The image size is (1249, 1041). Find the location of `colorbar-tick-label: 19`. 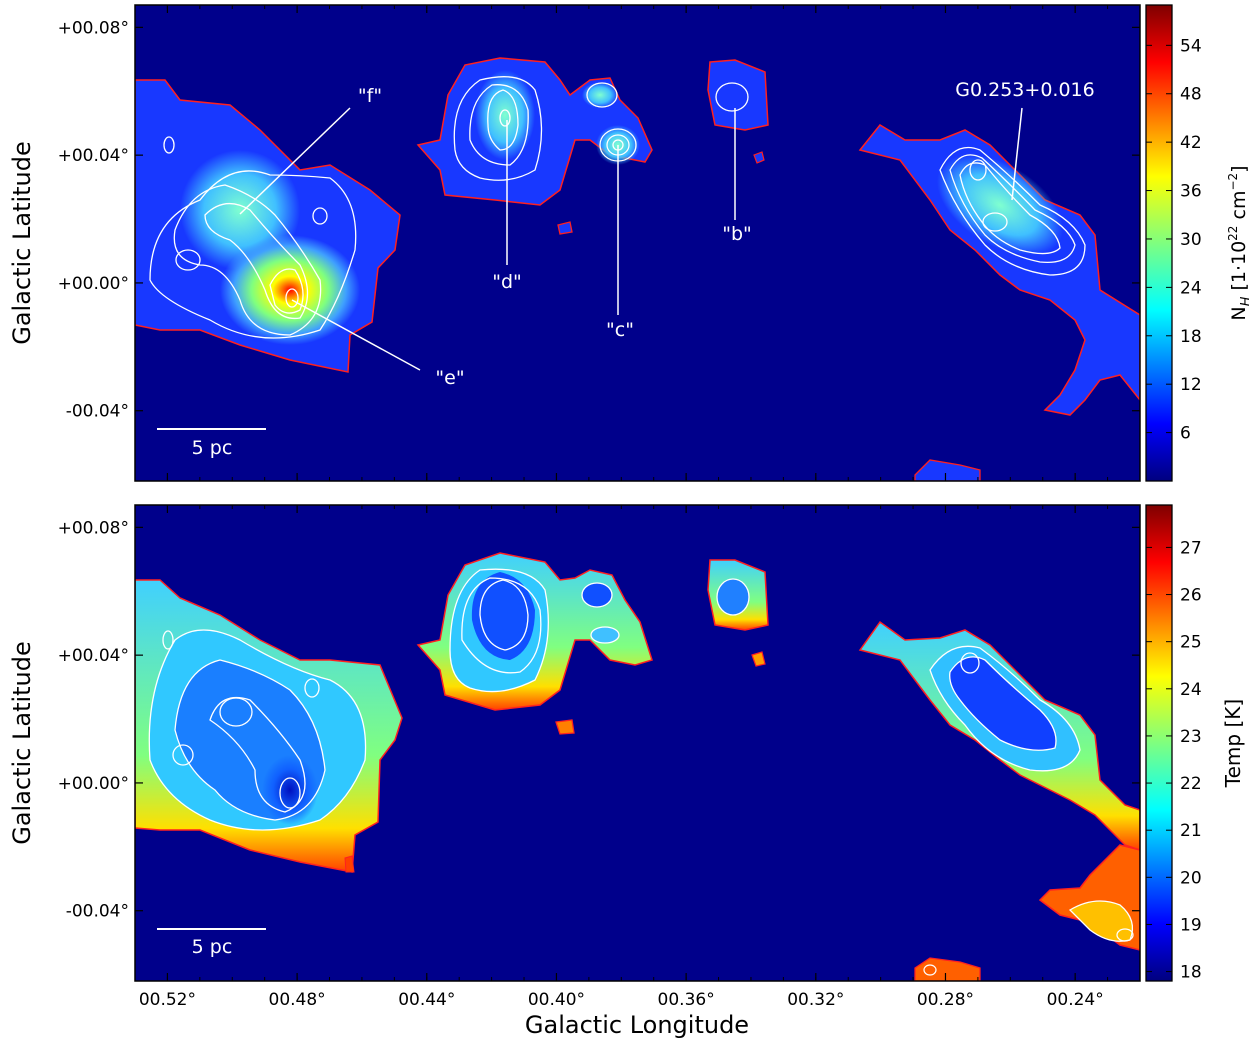

colorbar-tick-label: 19 is located at coordinates (1191, 925).